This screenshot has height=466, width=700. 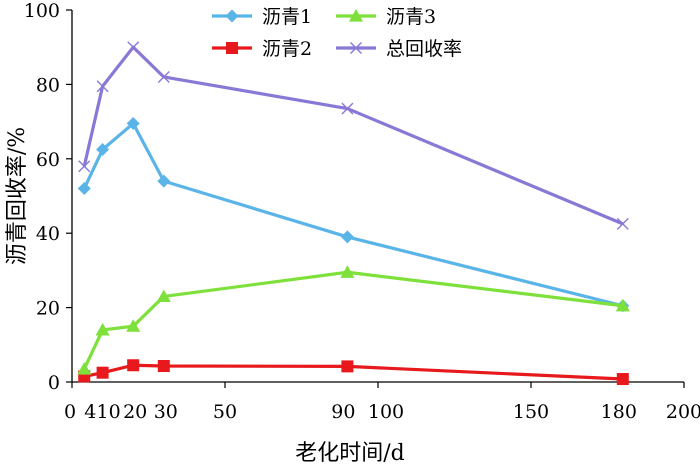 I want to click on x-tick-label: 0, so click(x=70, y=412).